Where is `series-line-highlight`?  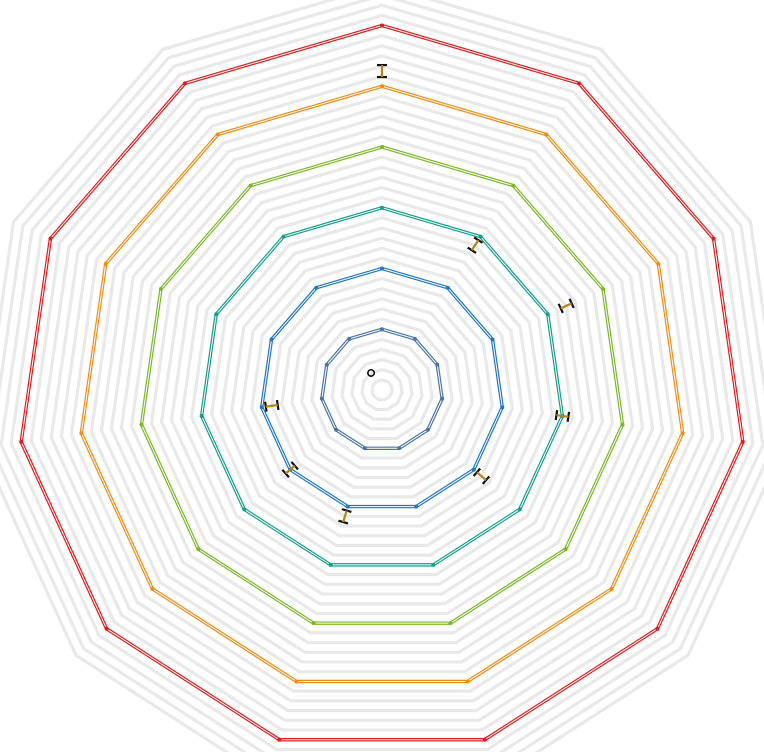 series-line-highlight is located at coordinates (382, 388).